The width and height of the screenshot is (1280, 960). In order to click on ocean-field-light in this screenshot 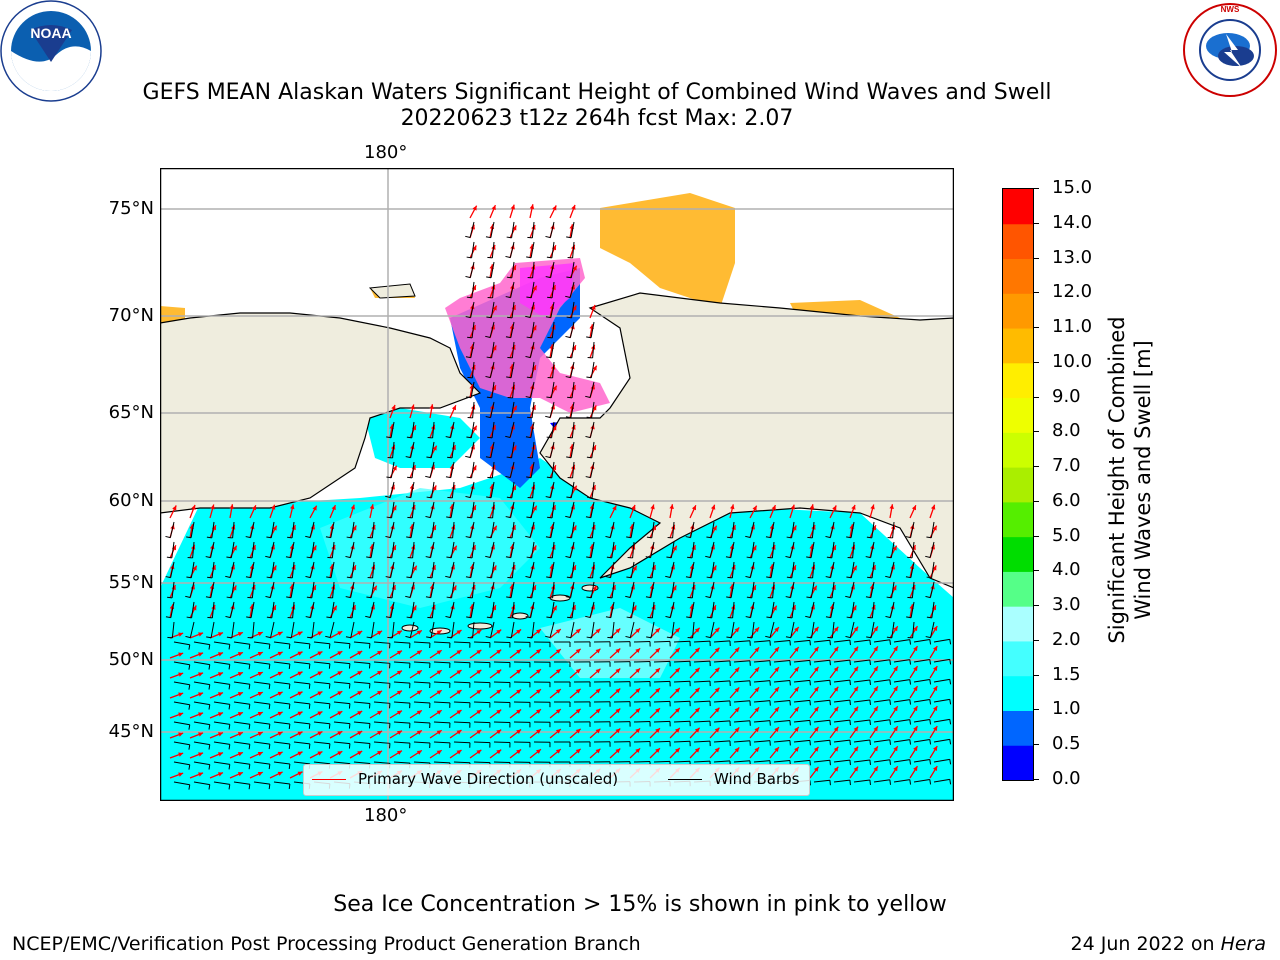, I will do `click(430, 548)`.